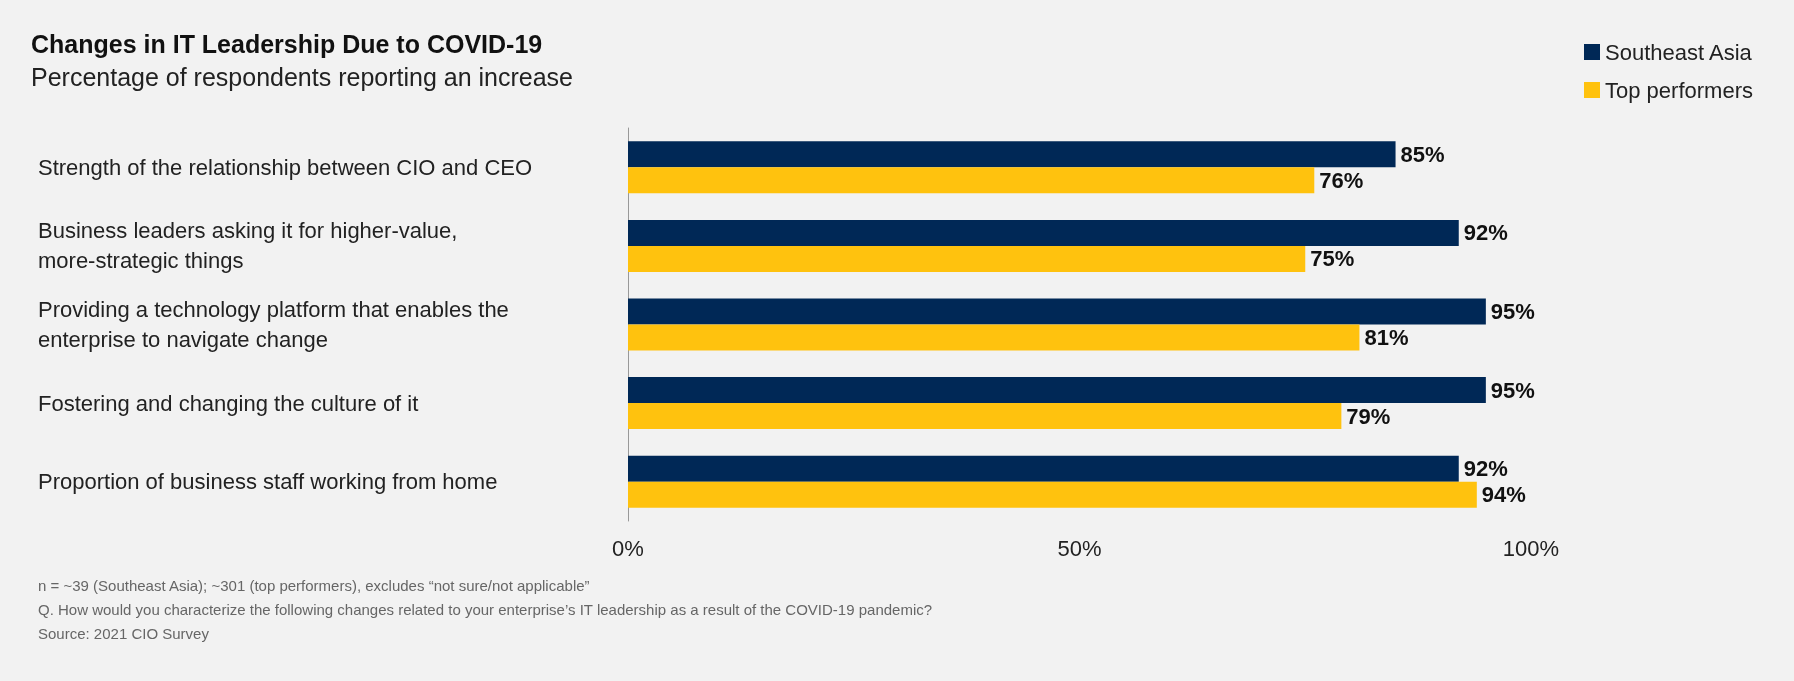 The width and height of the screenshot is (1794, 681). What do you see at coordinates (1679, 52) in the screenshot?
I see `legend-label: Southeast Asia` at bounding box center [1679, 52].